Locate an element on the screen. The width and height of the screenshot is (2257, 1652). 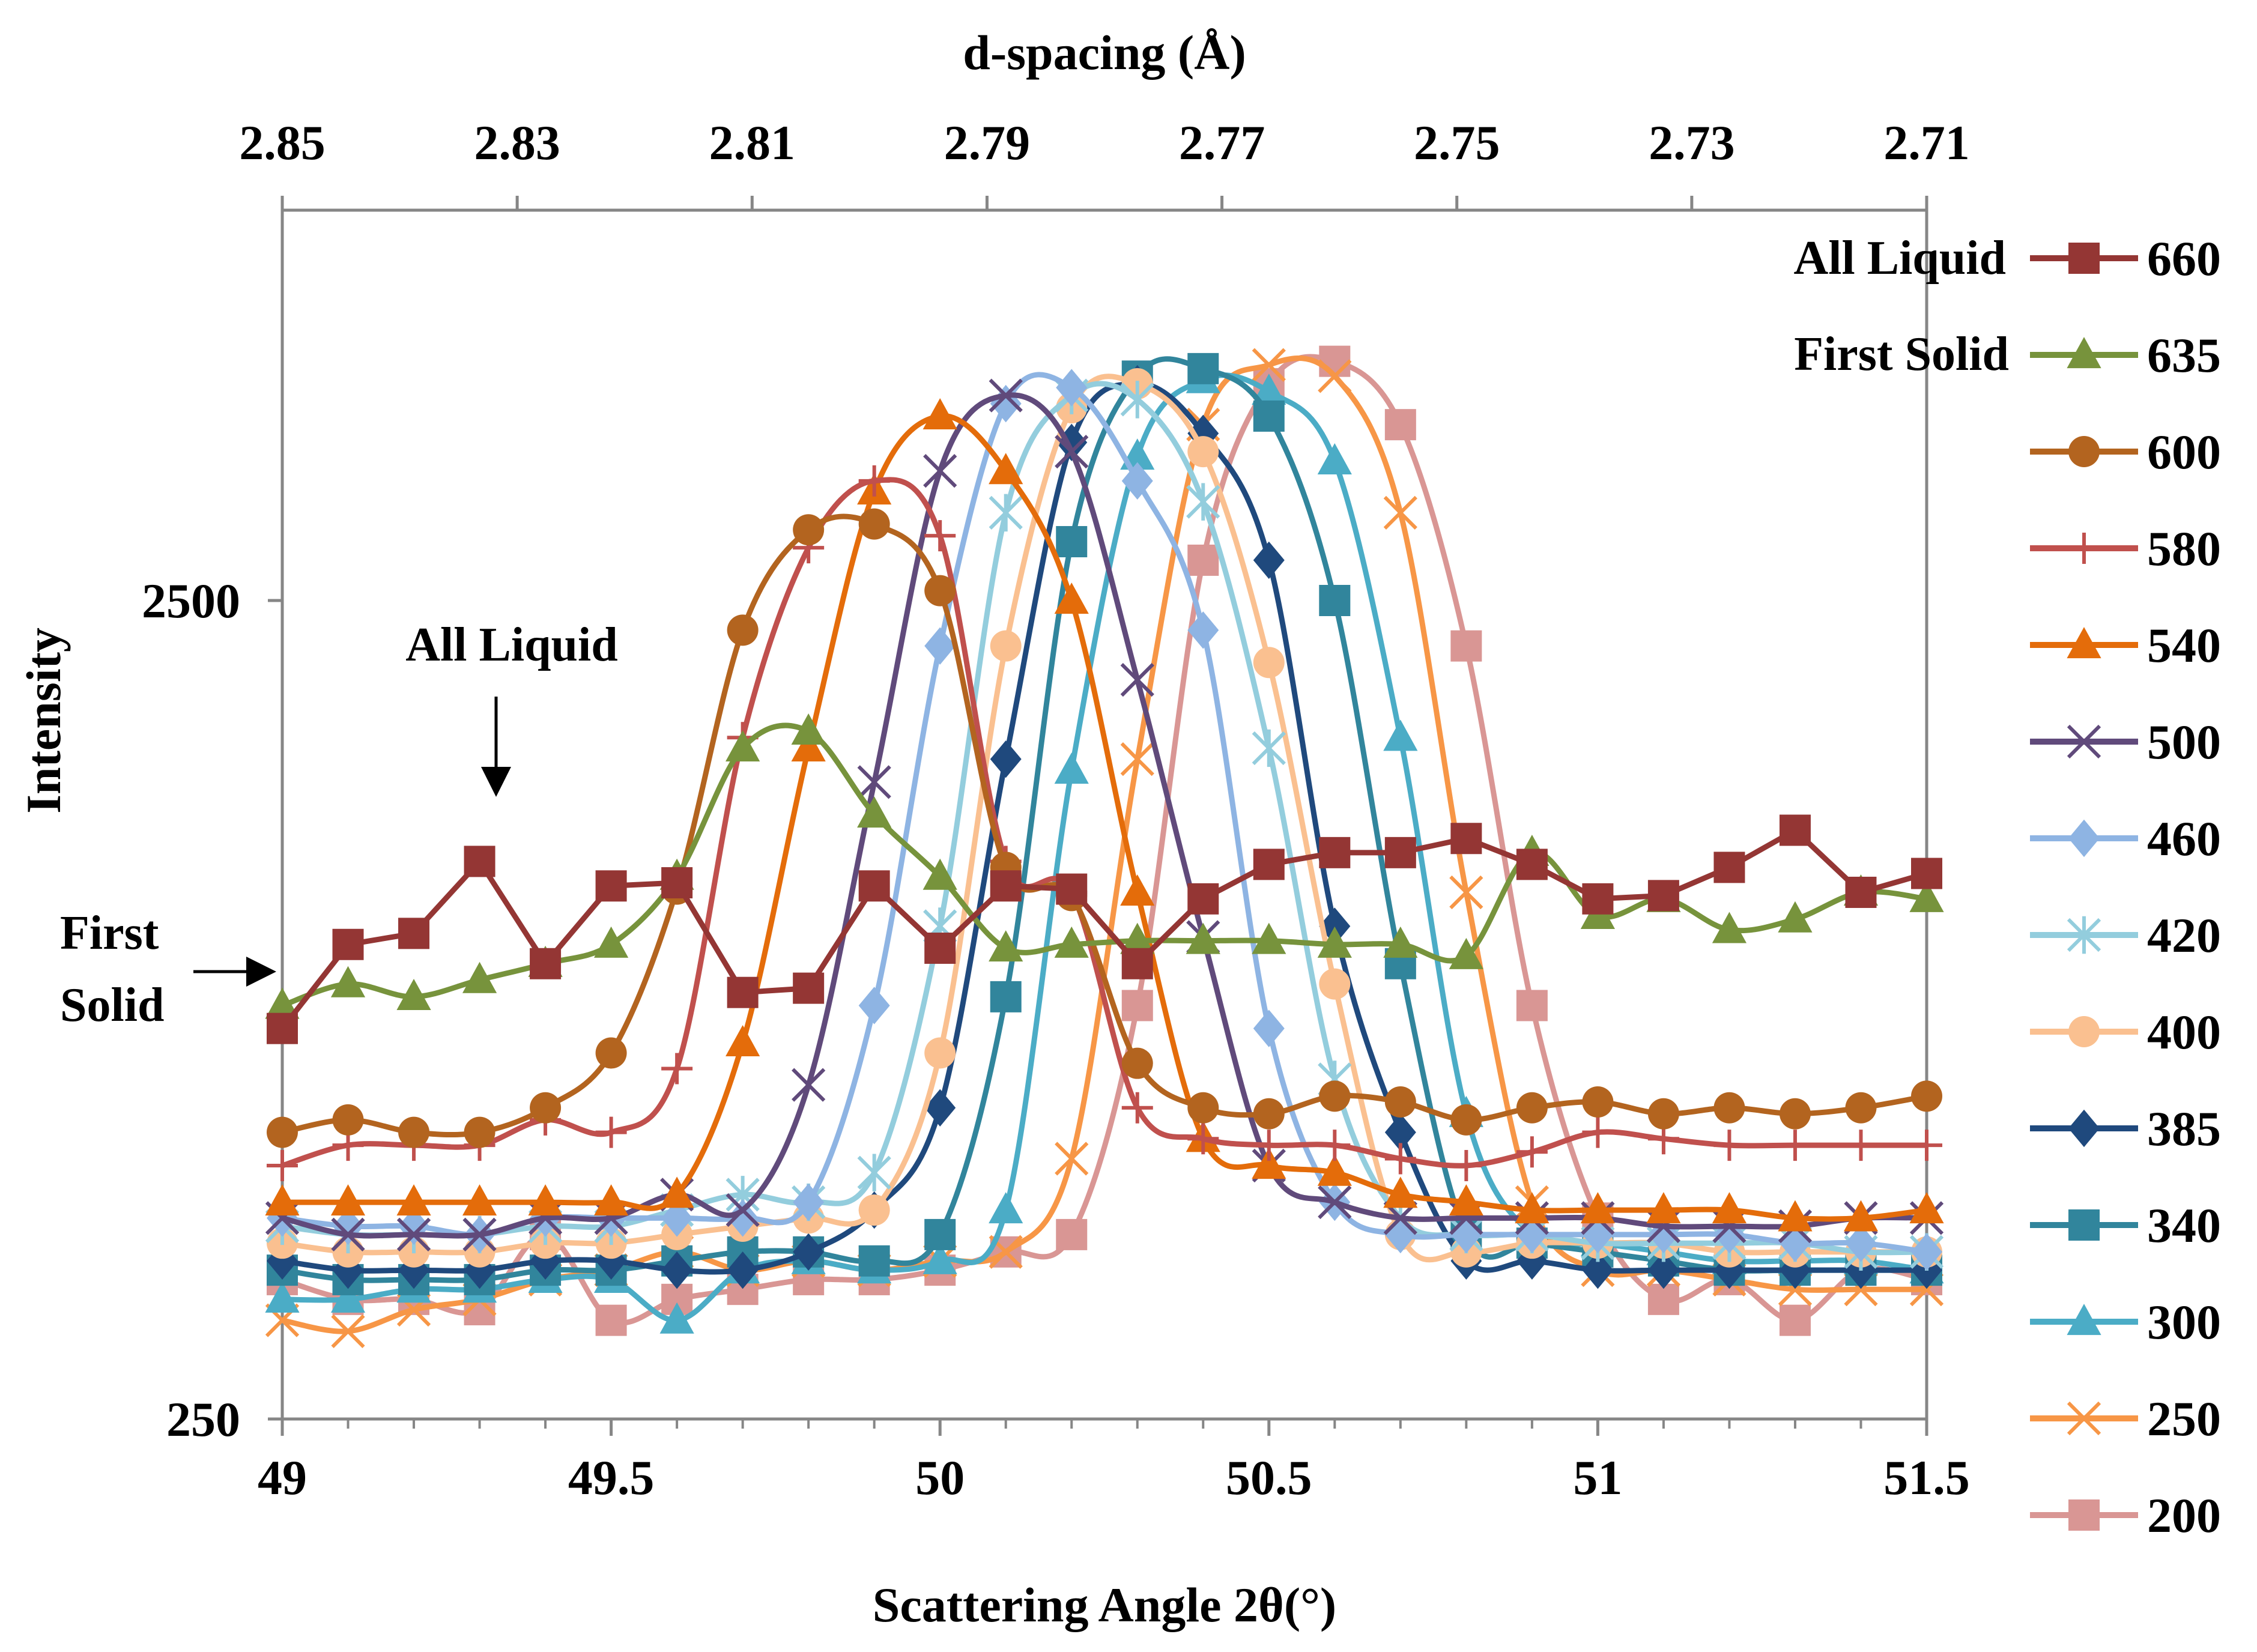
legend-label: 635 is located at coordinates (2184, 356).